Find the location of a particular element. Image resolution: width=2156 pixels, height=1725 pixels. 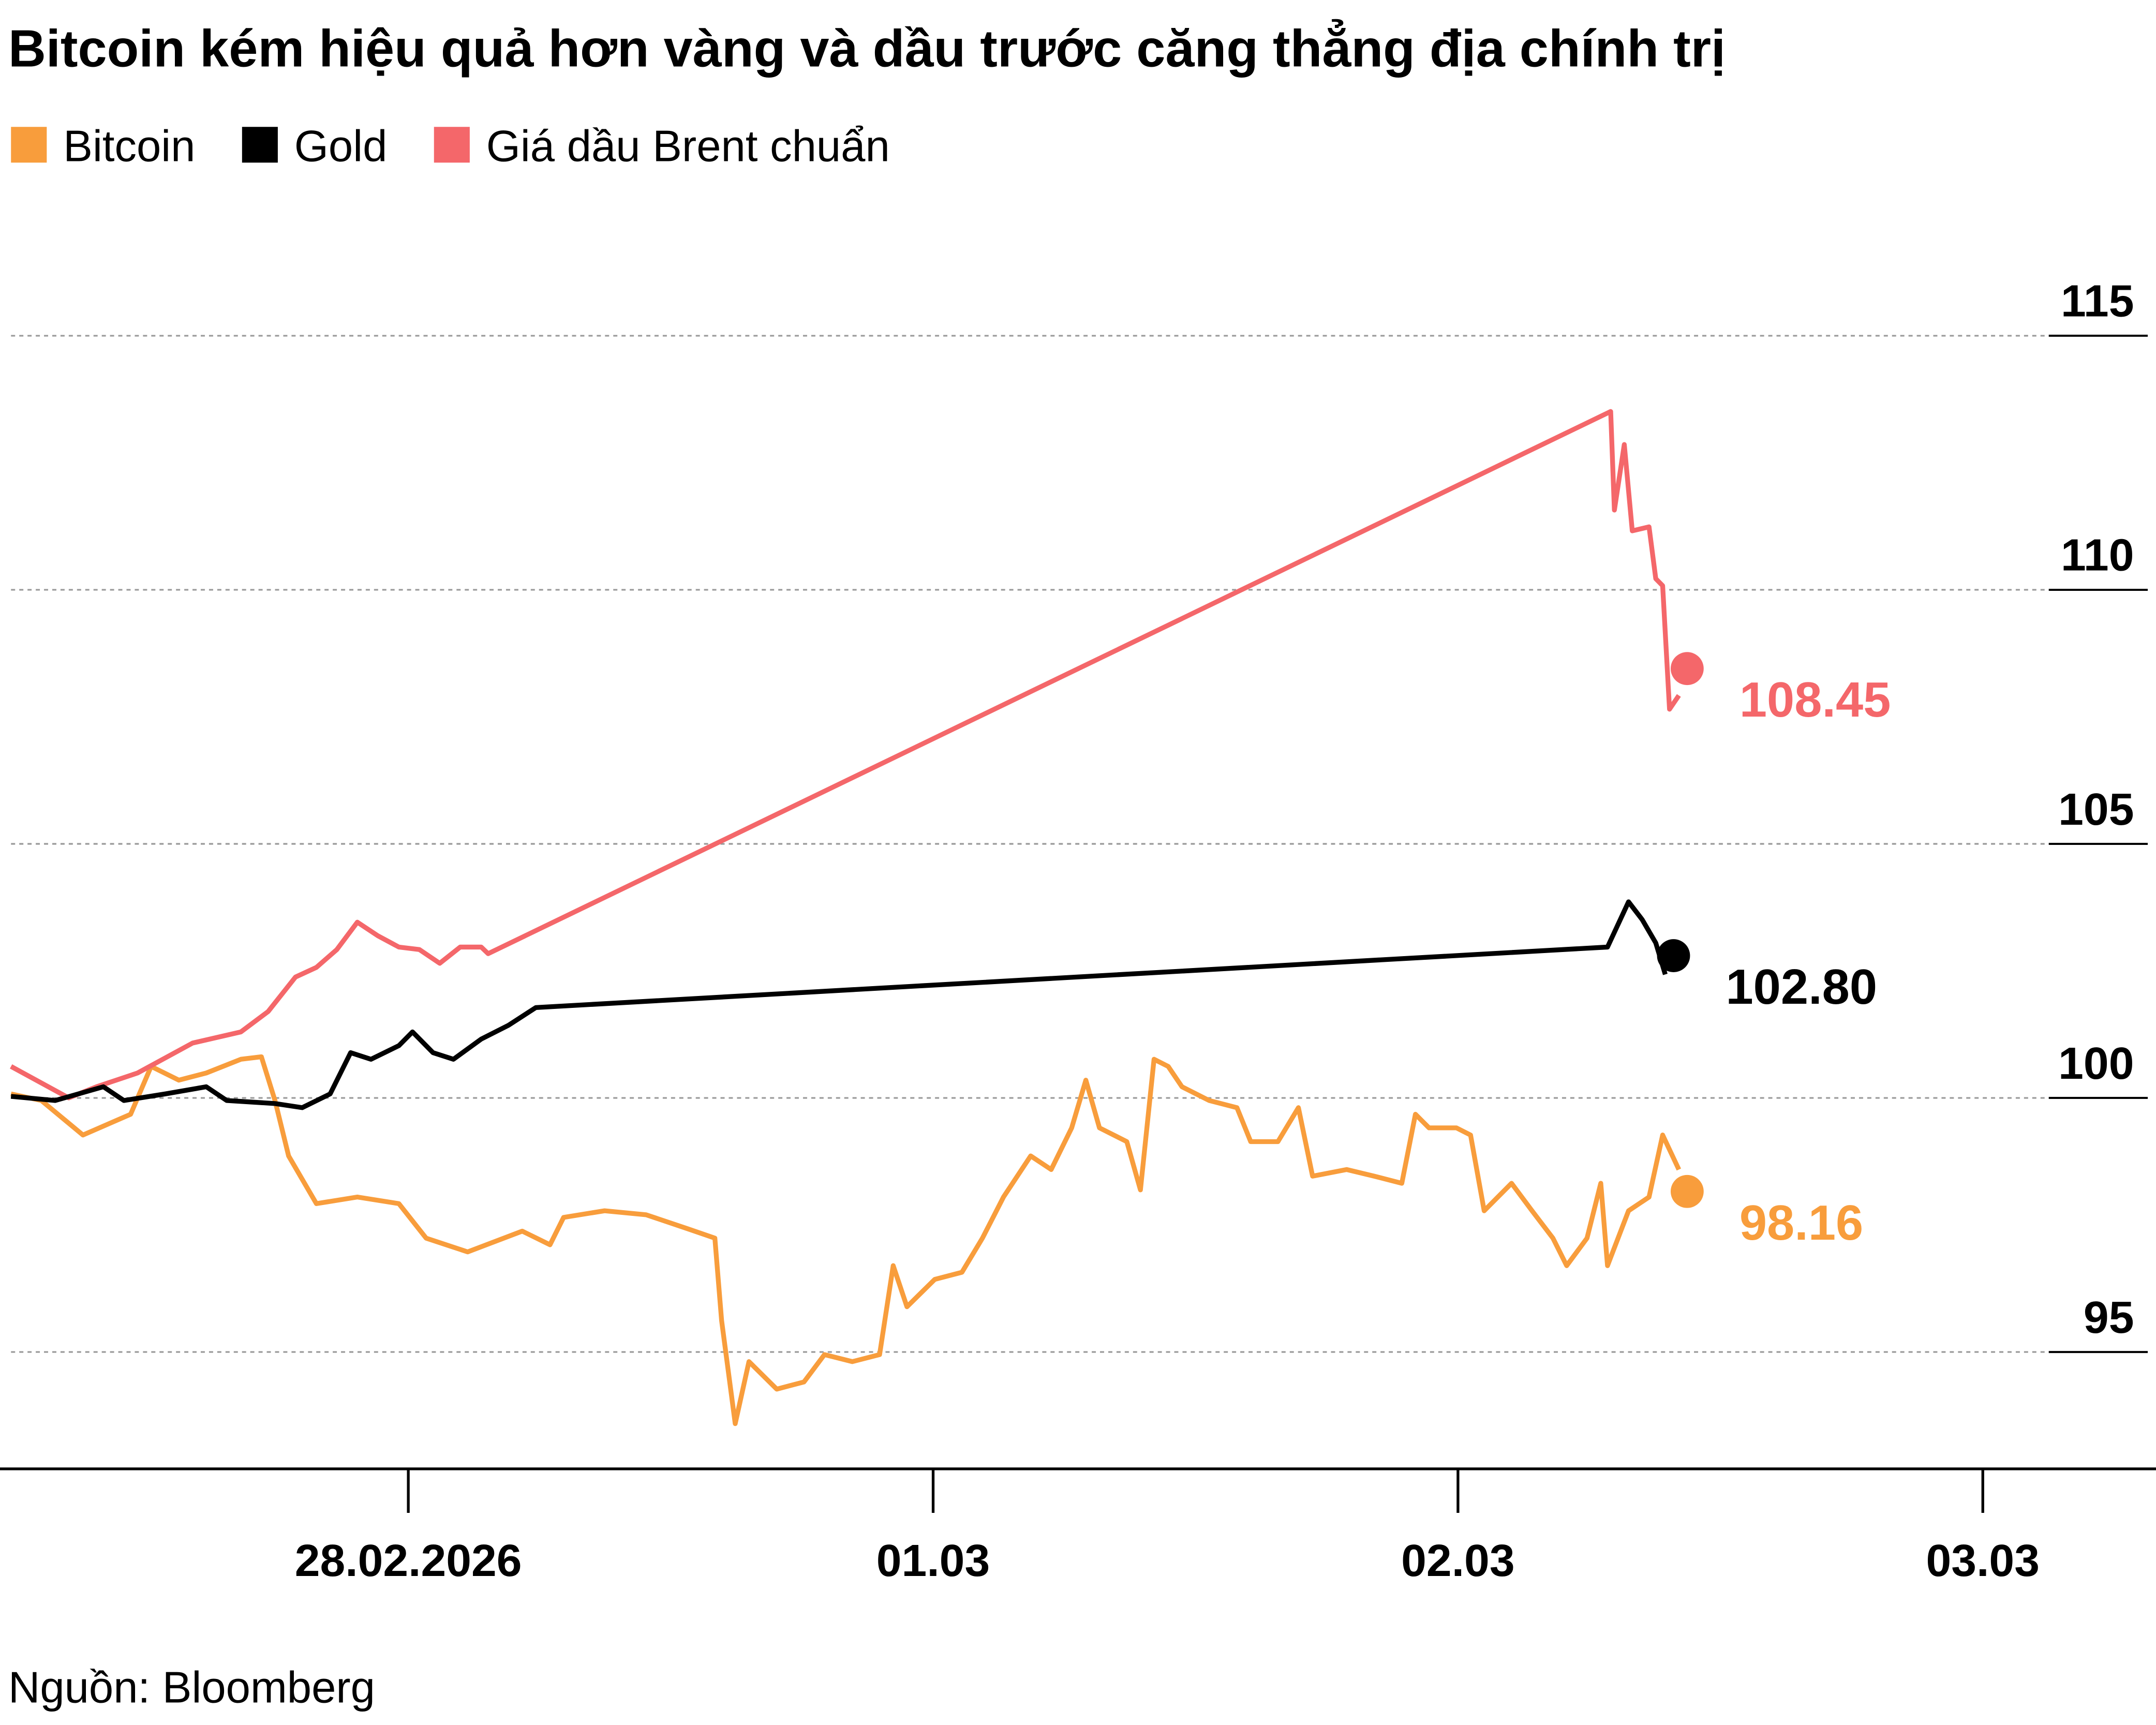

x-tick-label: 01.03 is located at coordinates (933, 1560).